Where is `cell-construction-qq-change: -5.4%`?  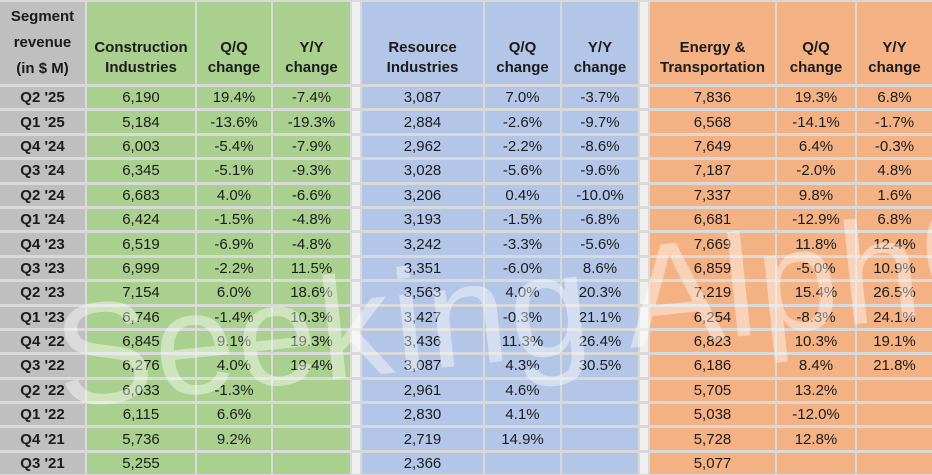 cell-construction-qq-change: -5.4% is located at coordinates (234, 146).